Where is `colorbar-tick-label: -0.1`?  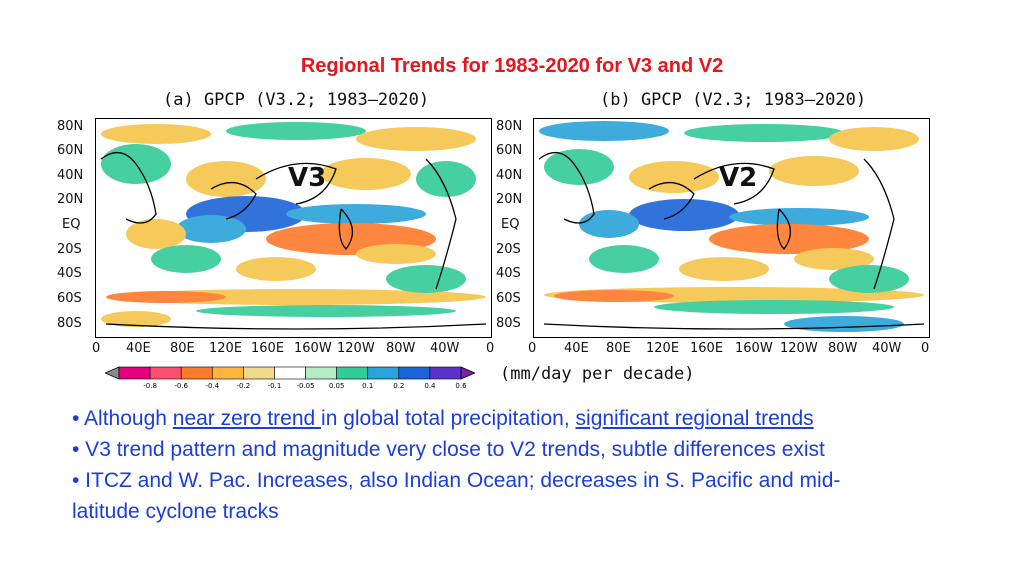
colorbar-tick-label: -0.1 is located at coordinates (275, 386).